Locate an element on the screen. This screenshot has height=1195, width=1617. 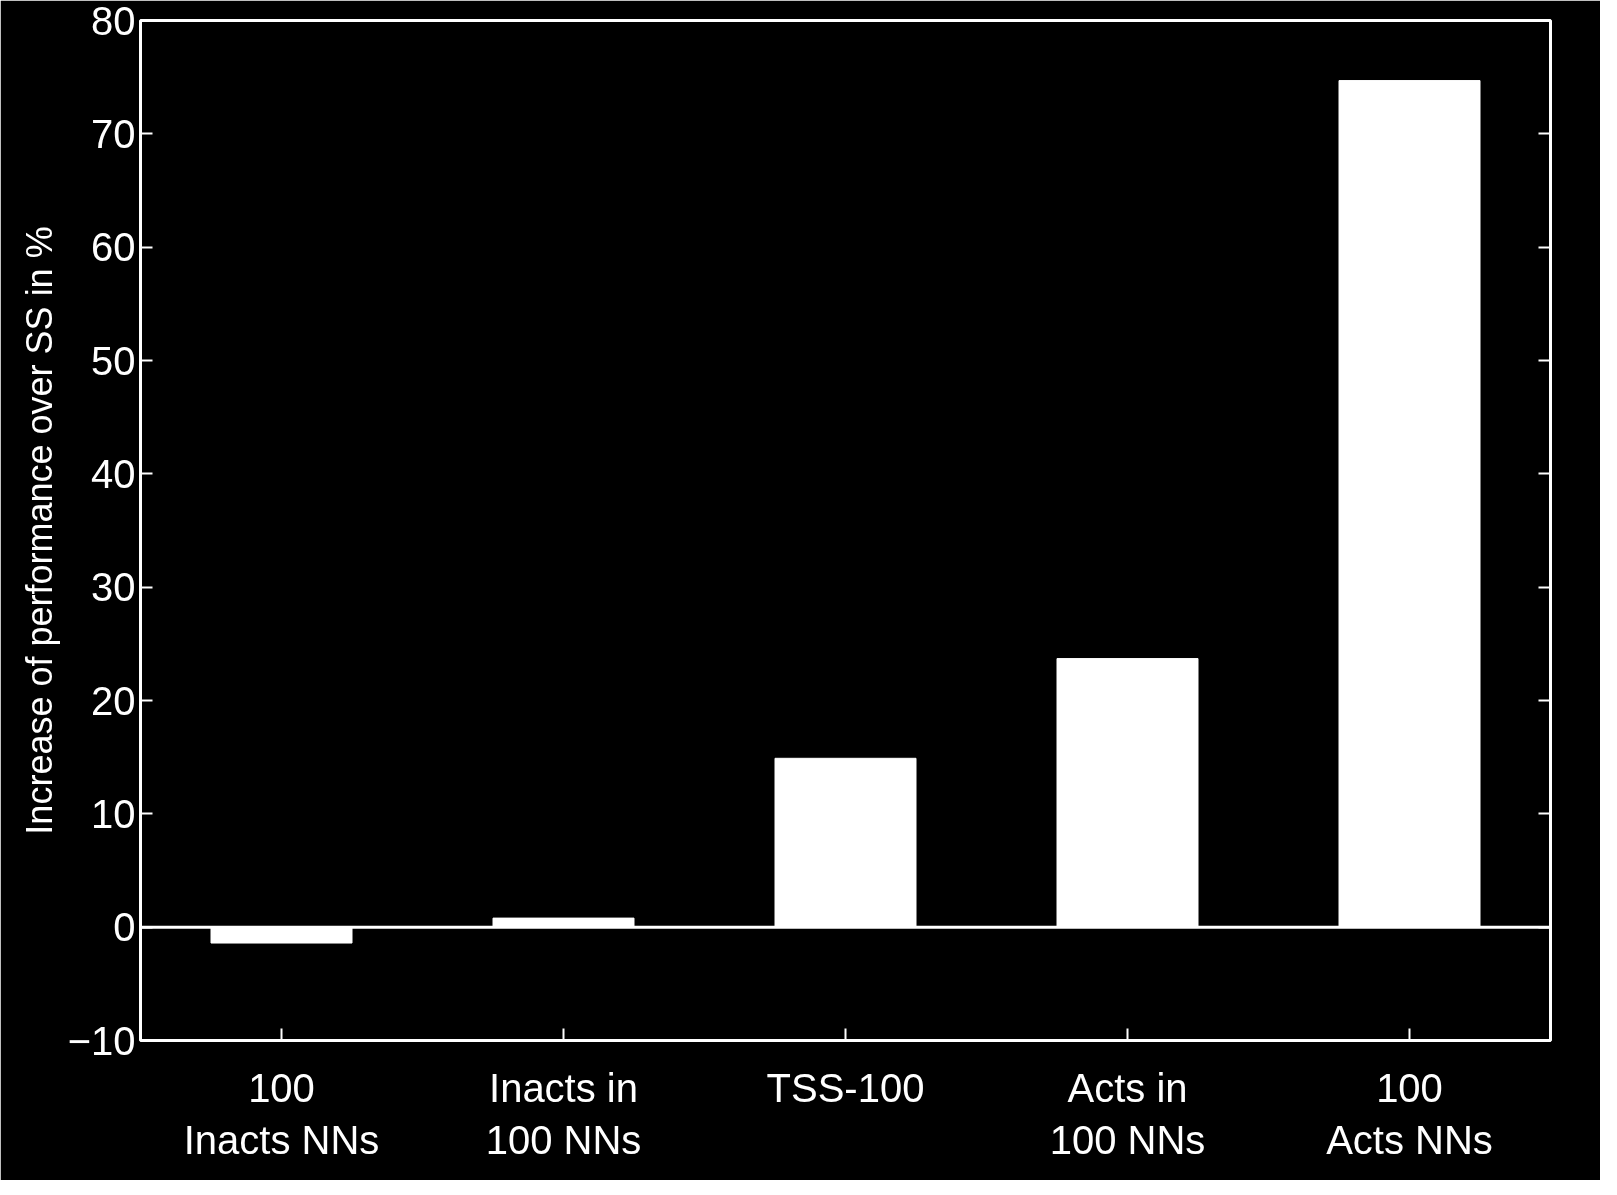
y-tick-label: 50 is located at coordinates (113, 360).